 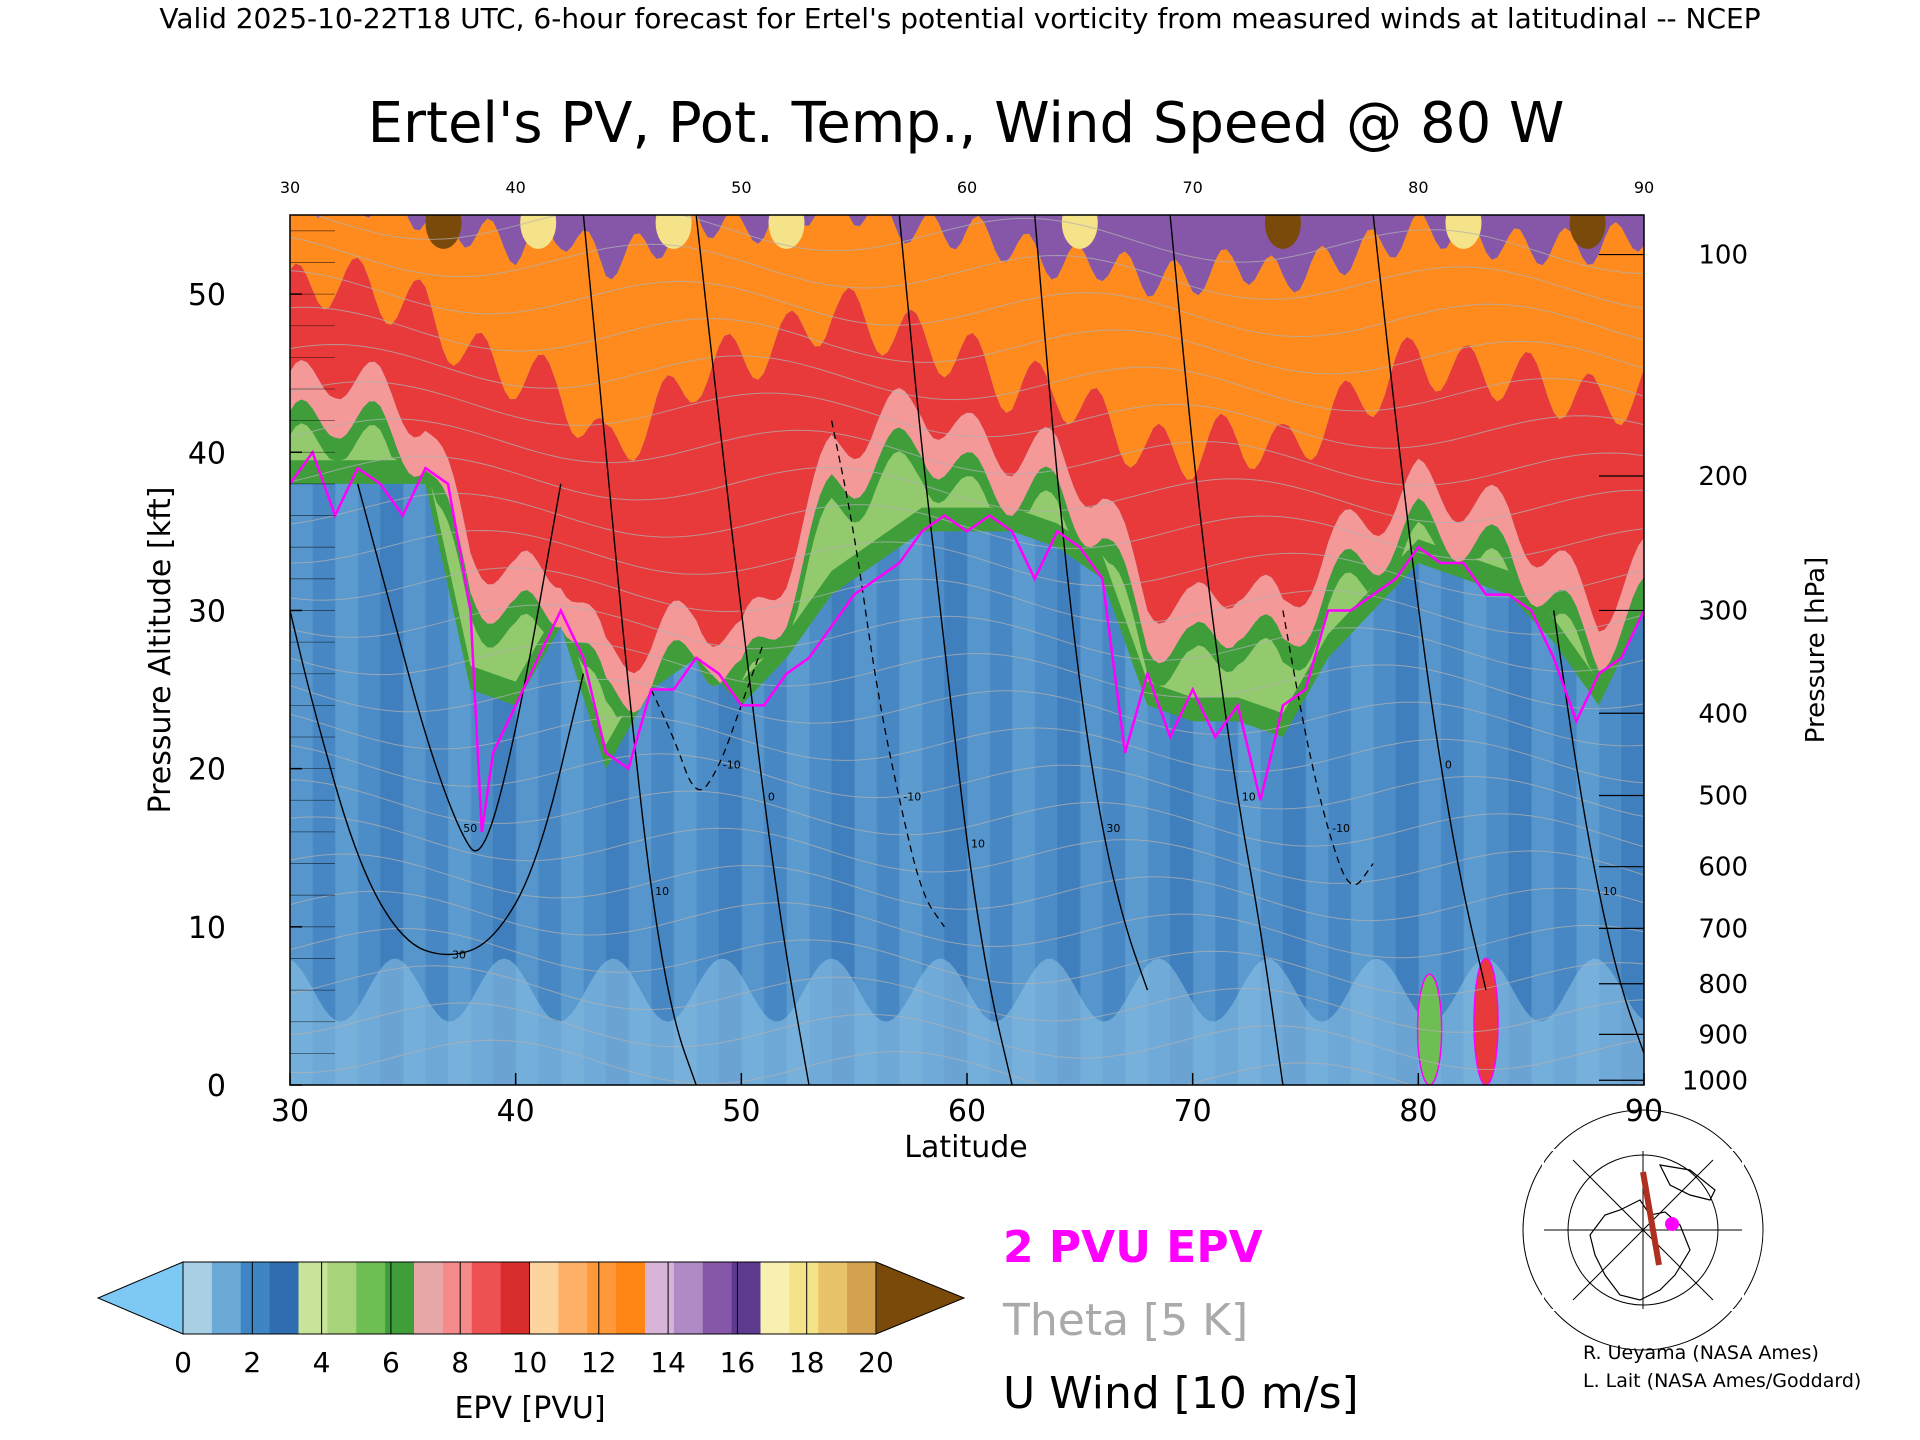 What do you see at coordinates (261, 667) in the screenshot?
I see `y-axis: 0 10 20 30 40 50` at bounding box center [261, 667].